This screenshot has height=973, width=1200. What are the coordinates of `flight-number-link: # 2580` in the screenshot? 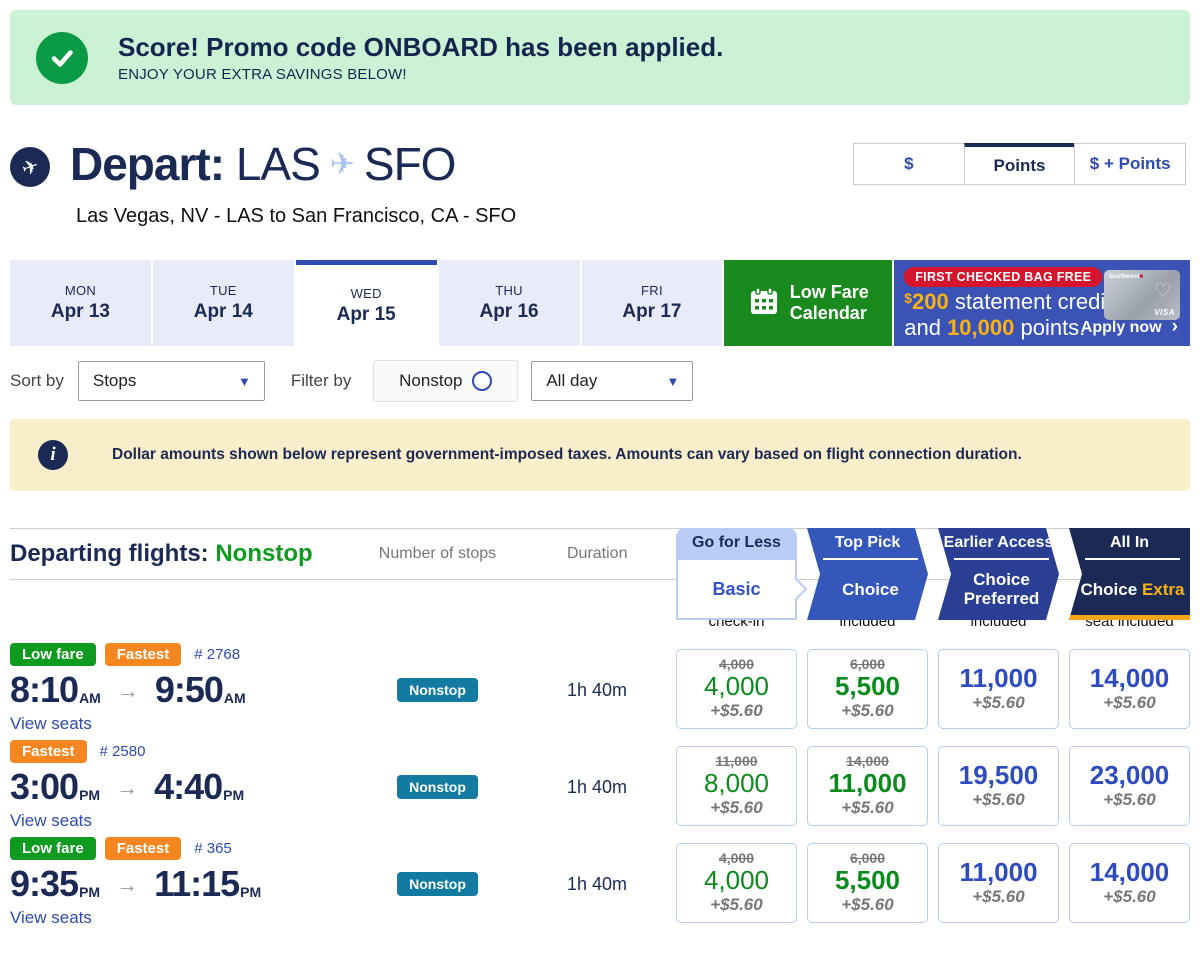 It's located at (122, 751).